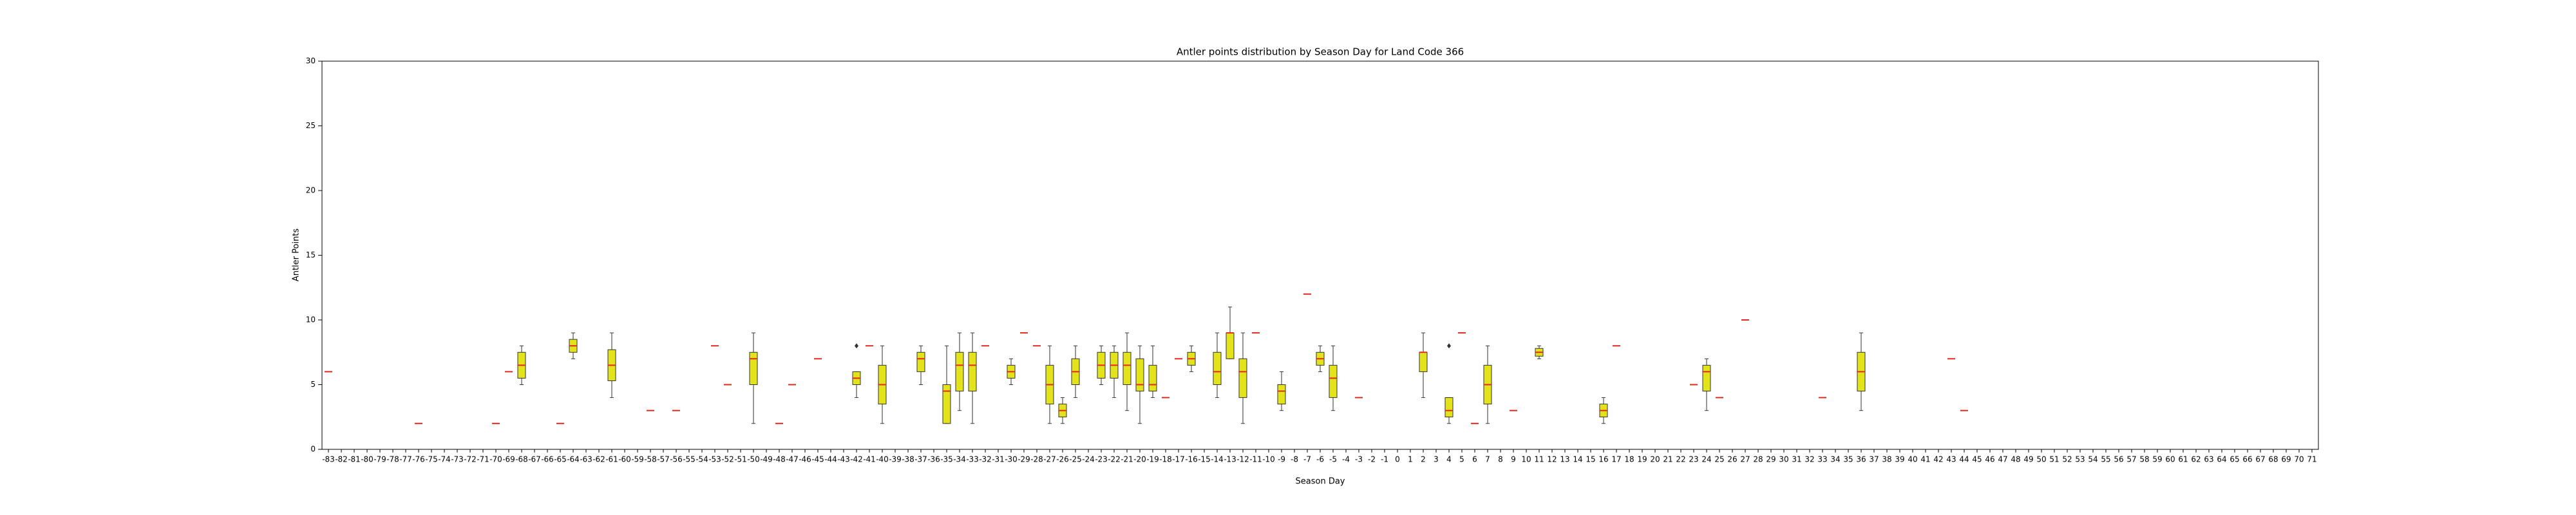 The image size is (2576, 515). What do you see at coordinates (1629, 459) in the screenshot?
I see `x-tick-label: 18` at bounding box center [1629, 459].